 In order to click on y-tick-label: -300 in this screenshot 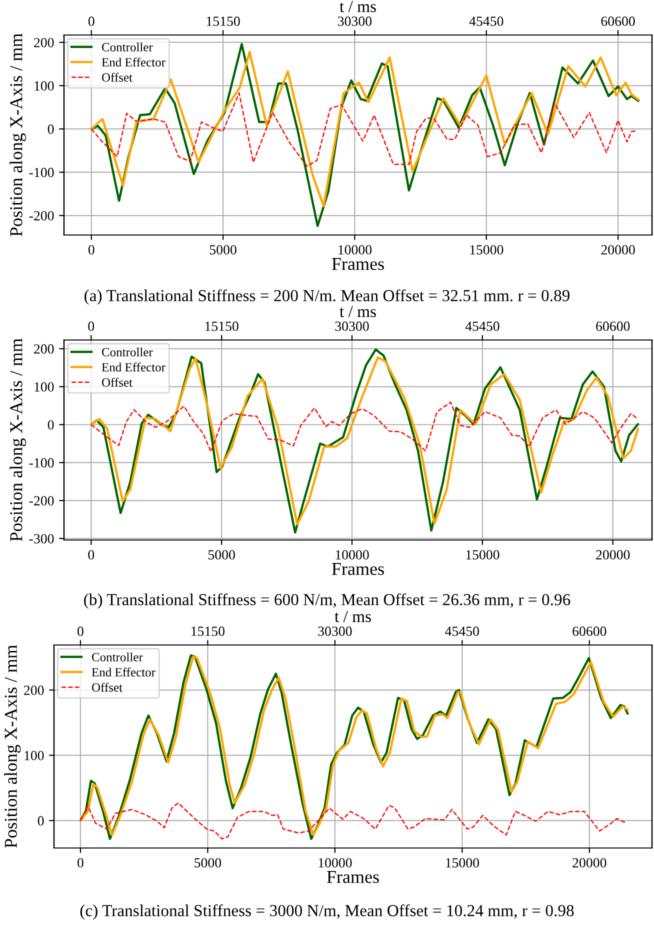, I will do `click(41, 539)`.